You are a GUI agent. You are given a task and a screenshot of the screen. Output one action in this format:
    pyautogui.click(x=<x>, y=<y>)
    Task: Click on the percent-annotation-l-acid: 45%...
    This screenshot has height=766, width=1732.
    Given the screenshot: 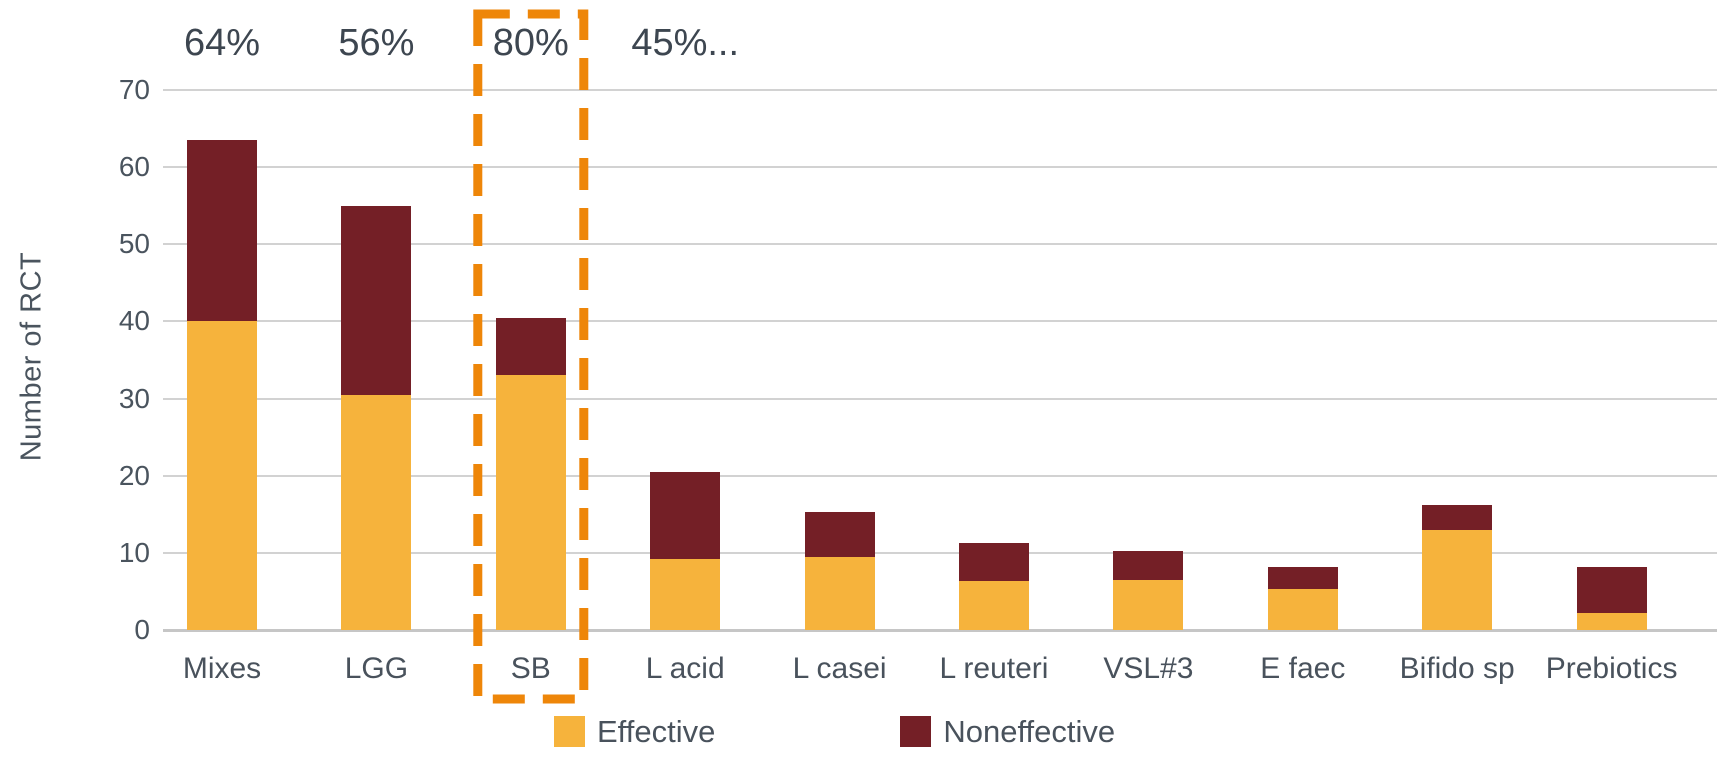 What is the action you would take?
    pyautogui.click(x=685, y=43)
    